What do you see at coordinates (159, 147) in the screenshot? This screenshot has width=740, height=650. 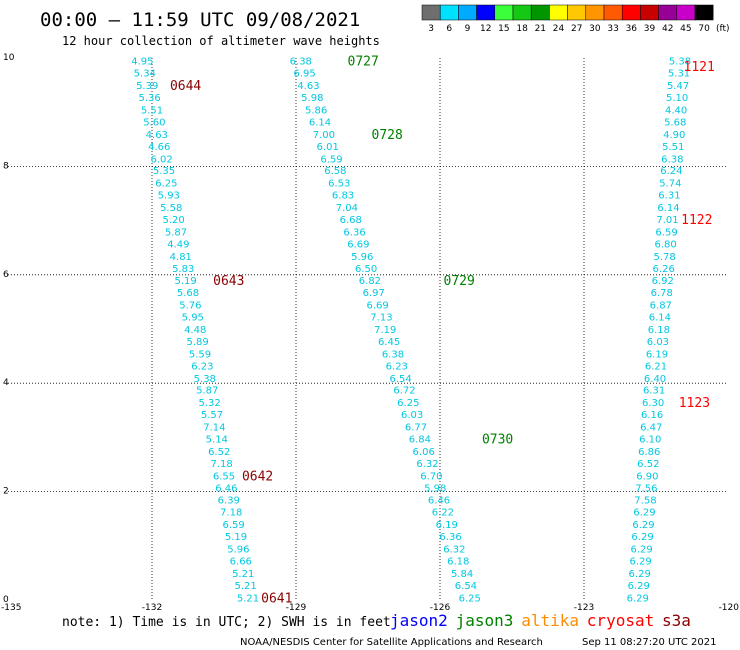 I see `wave-height-point: 4.66` at bounding box center [159, 147].